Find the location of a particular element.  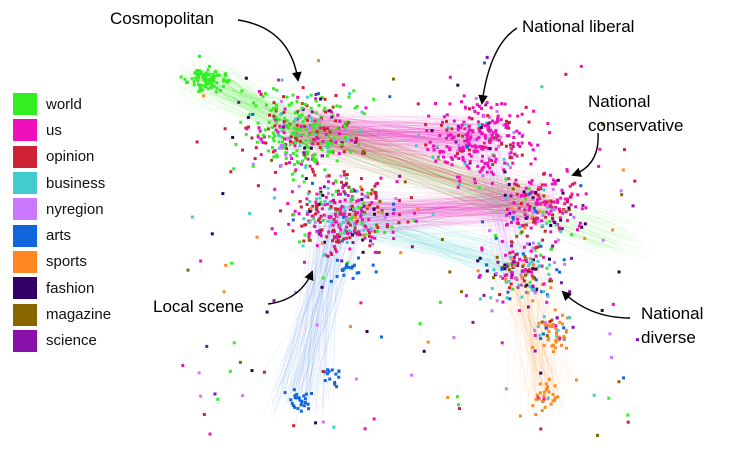

legend-swatch is located at coordinates (25, 104).